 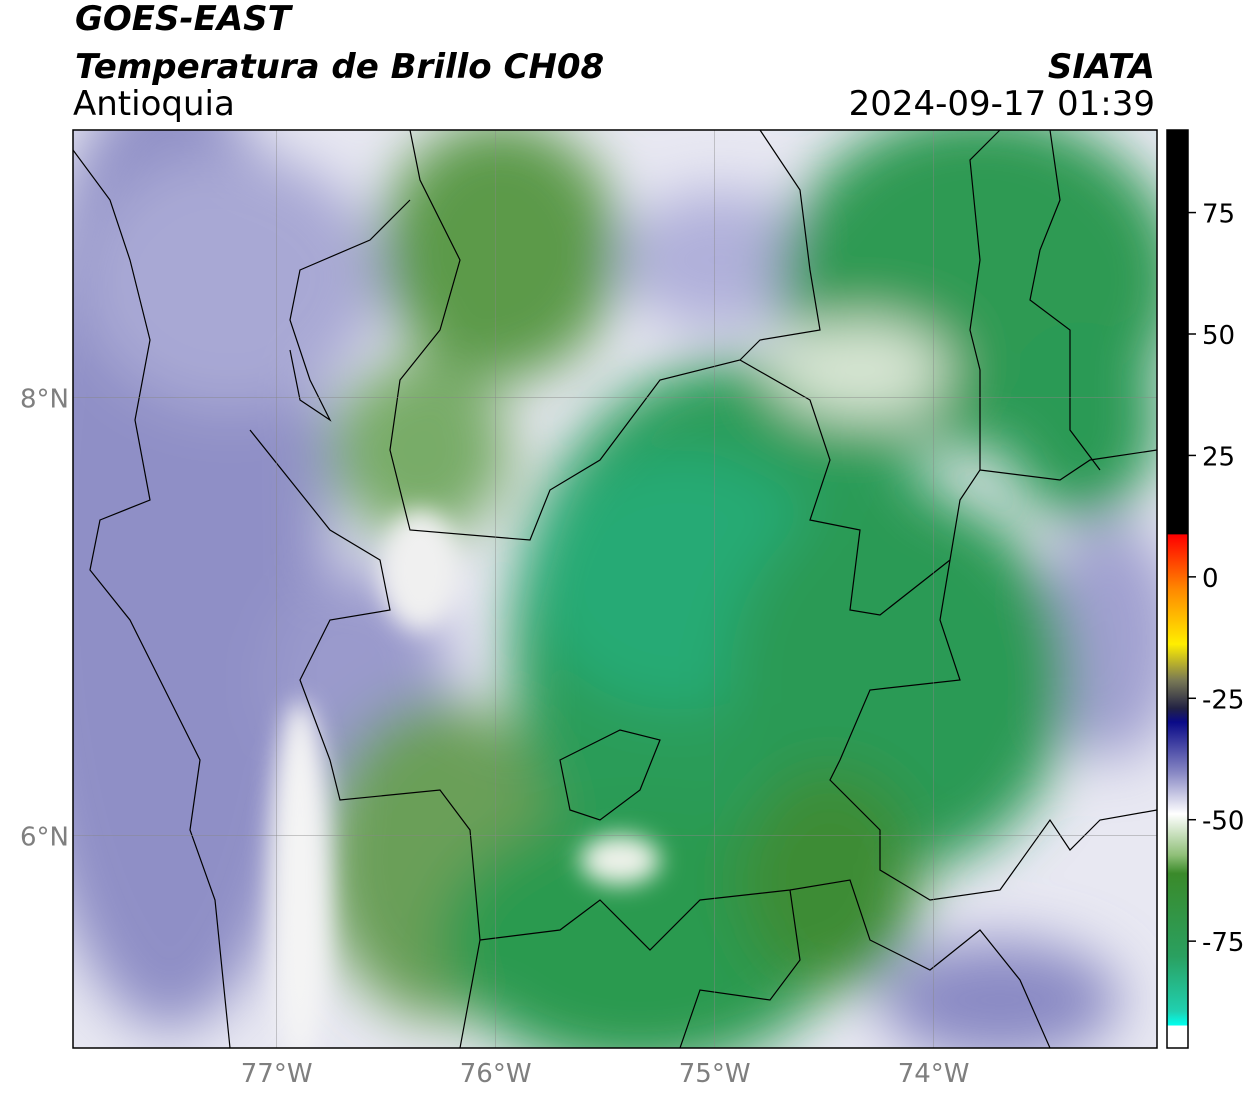 What do you see at coordinates (1101, 67) in the screenshot?
I see `source-label: SIATA` at bounding box center [1101, 67].